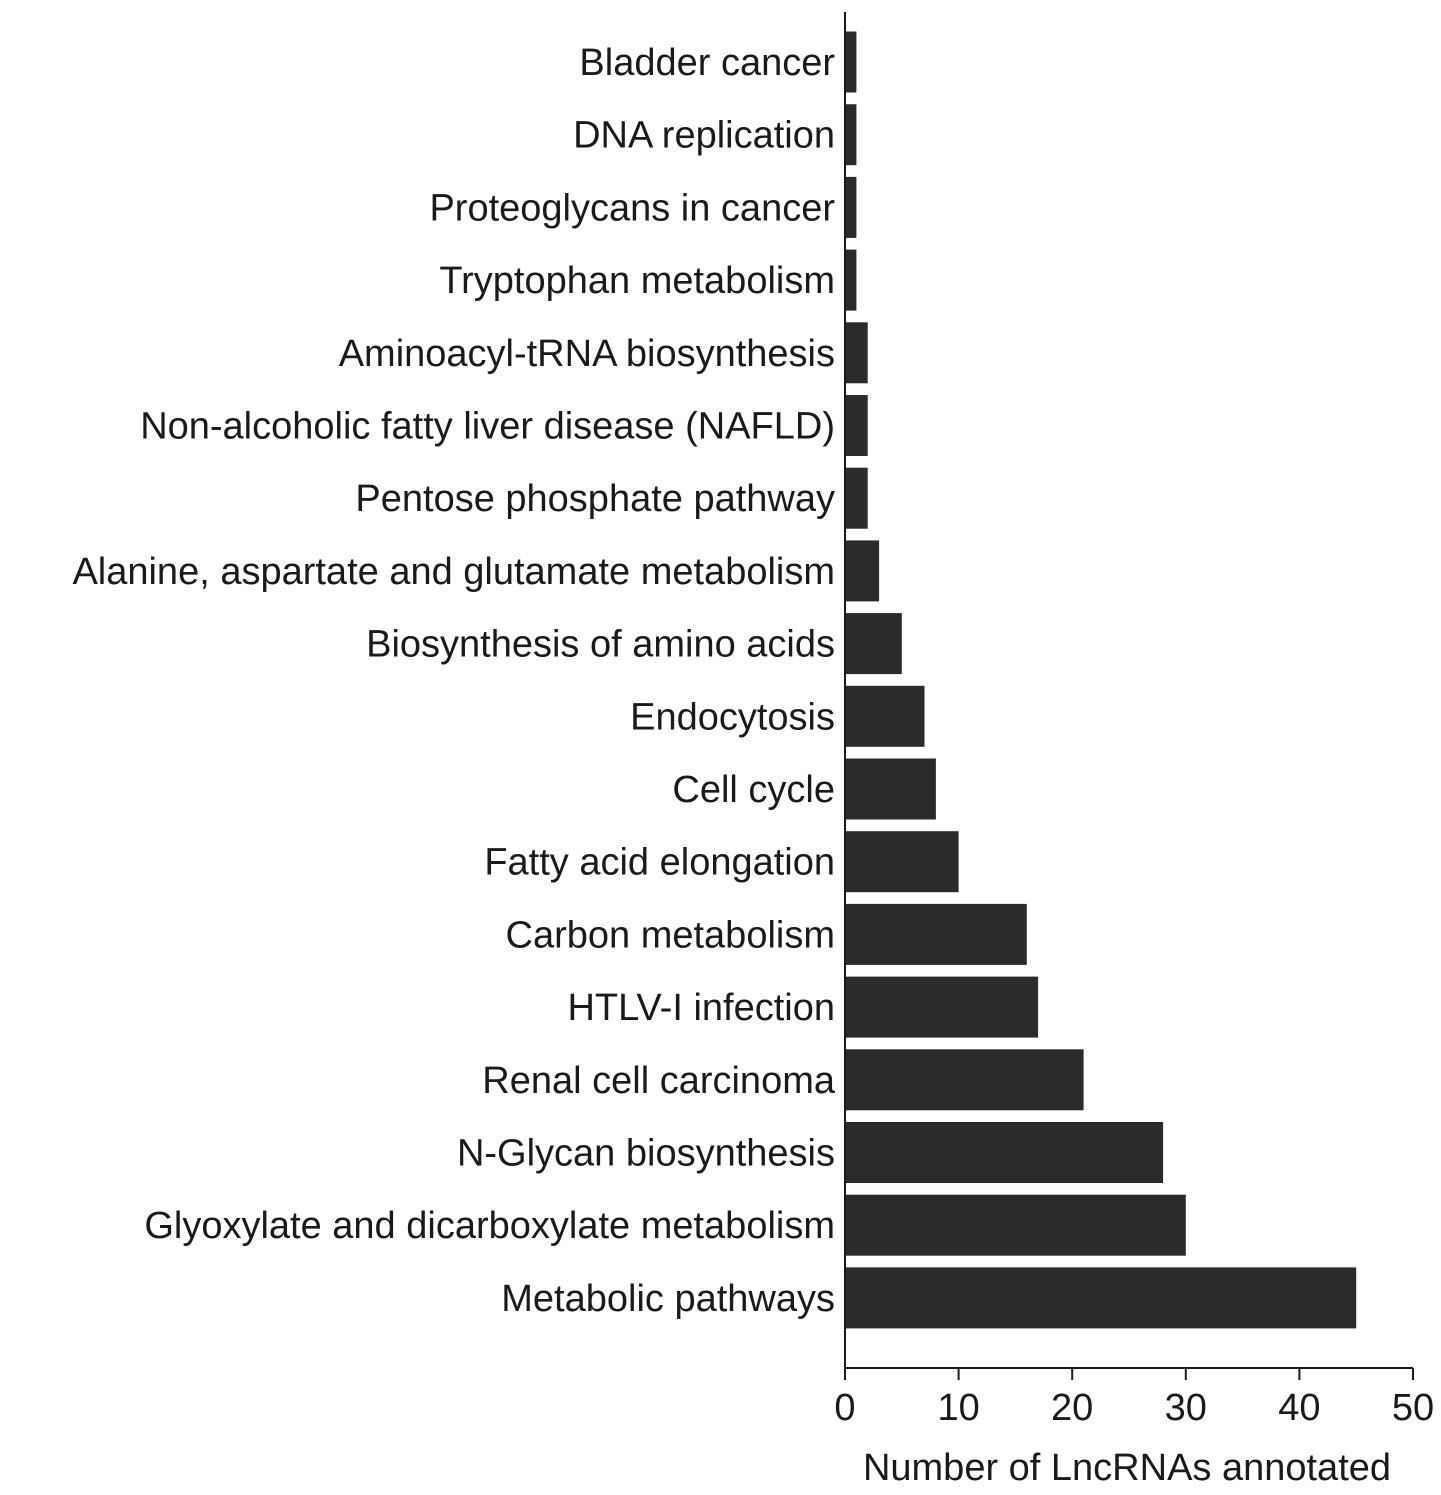 This screenshot has height=1495, width=1441. Describe the element at coordinates (668, 1299) in the screenshot. I see `category-label: Metabolic pathways` at that location.